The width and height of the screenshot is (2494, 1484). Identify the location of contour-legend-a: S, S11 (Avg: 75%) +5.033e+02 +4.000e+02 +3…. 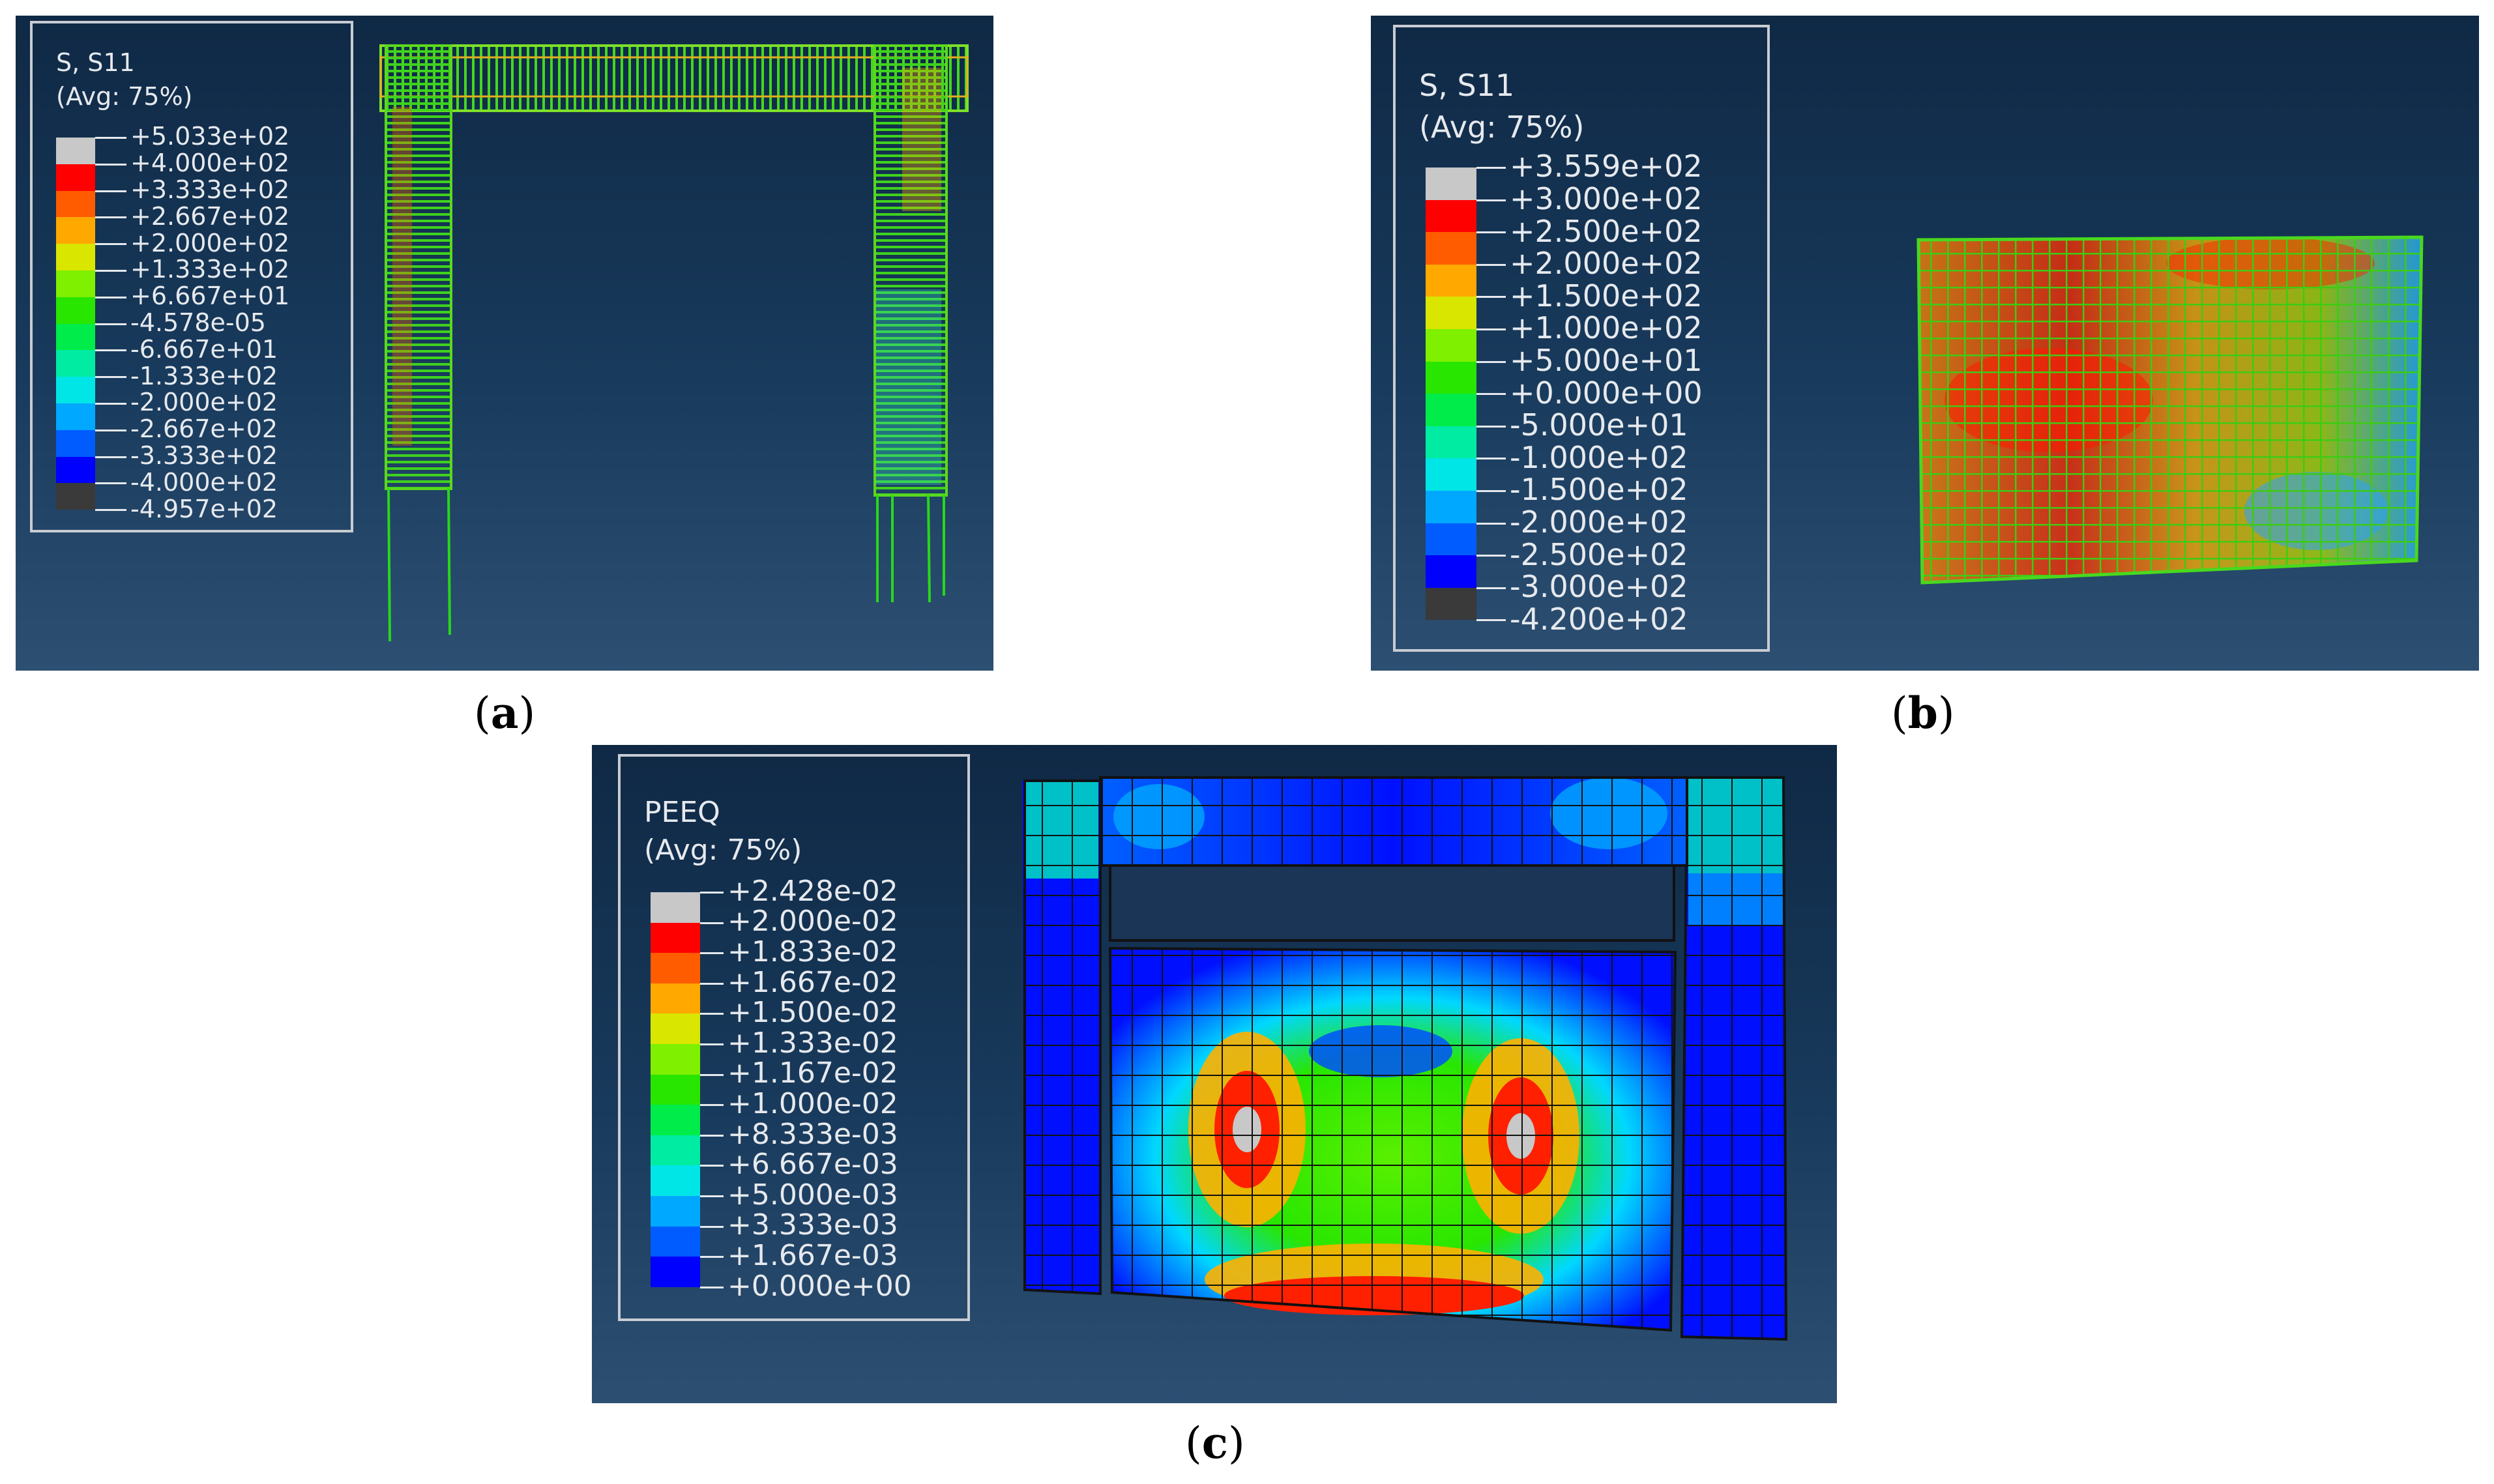
(192, 276).